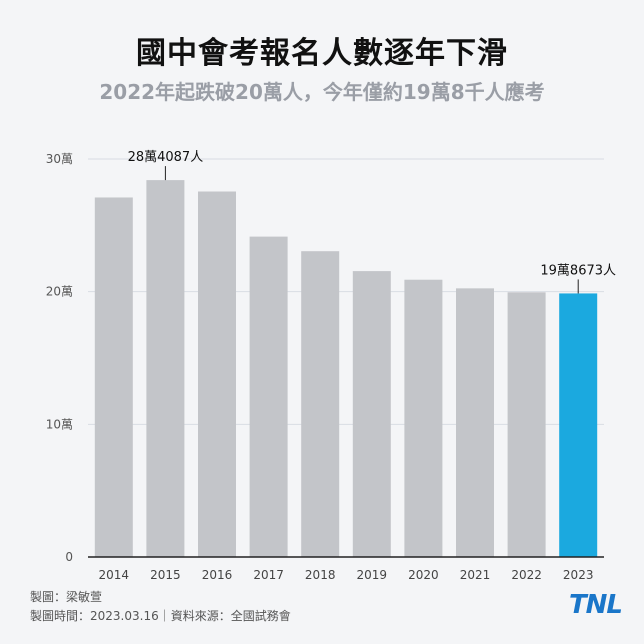  Describe the element at coordinates (320, 575) in the screenshot. I see `x-tick-label: 2018` at that location.